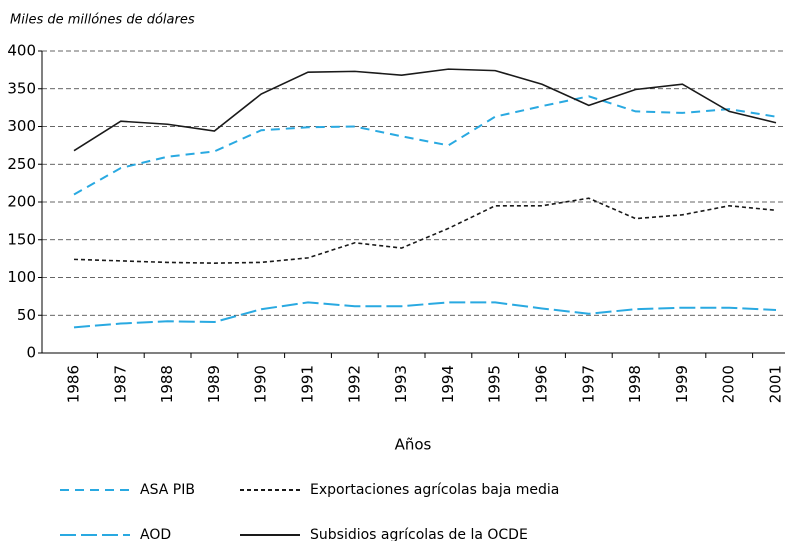 The width and height of the screenshot is (793, 541). What do you see at coordinates (120, 384) in the screenshot?
I see `x-tick-label: 1987` at bounding box center [120, 384].